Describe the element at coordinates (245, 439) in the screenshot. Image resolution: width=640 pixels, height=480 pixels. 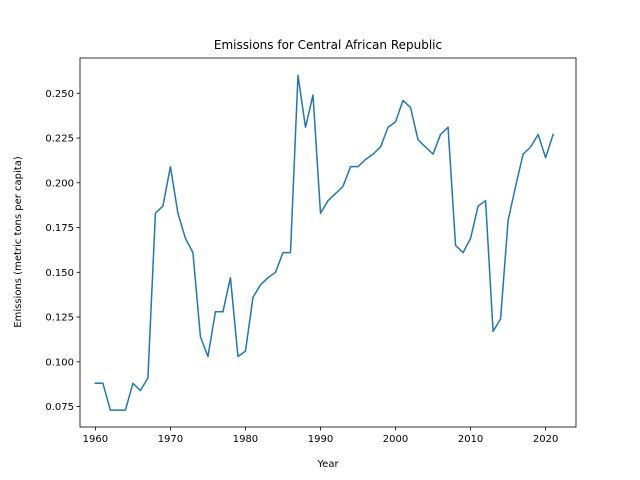
I see `x-tick-label: 1980` at that location.